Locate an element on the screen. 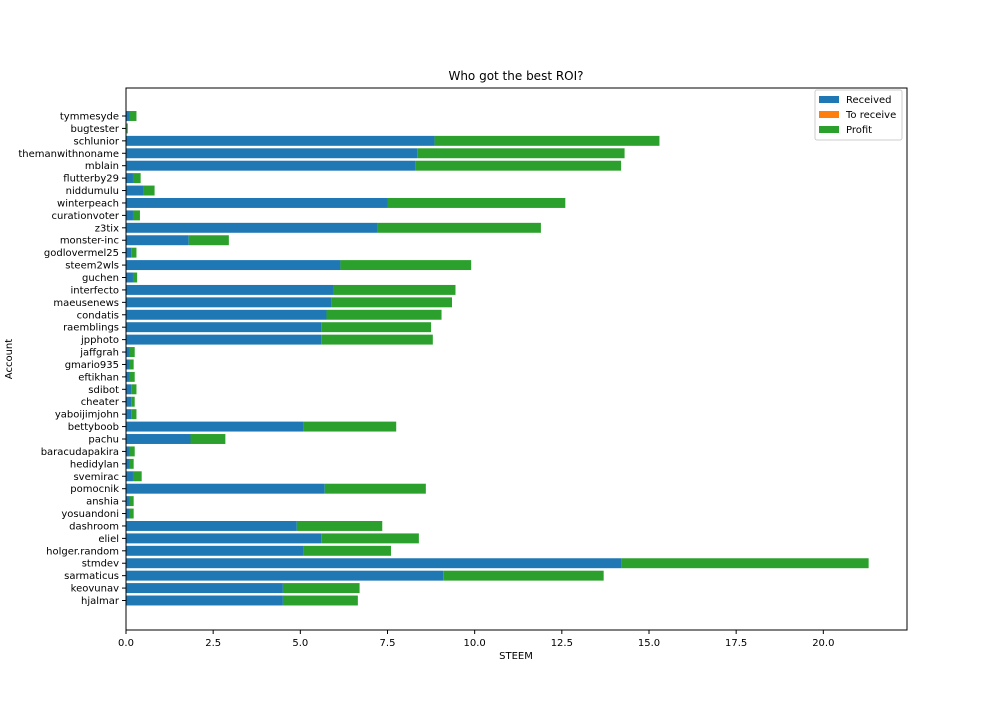  bar-received-yosuandoni is located at coordinates (128, 513).